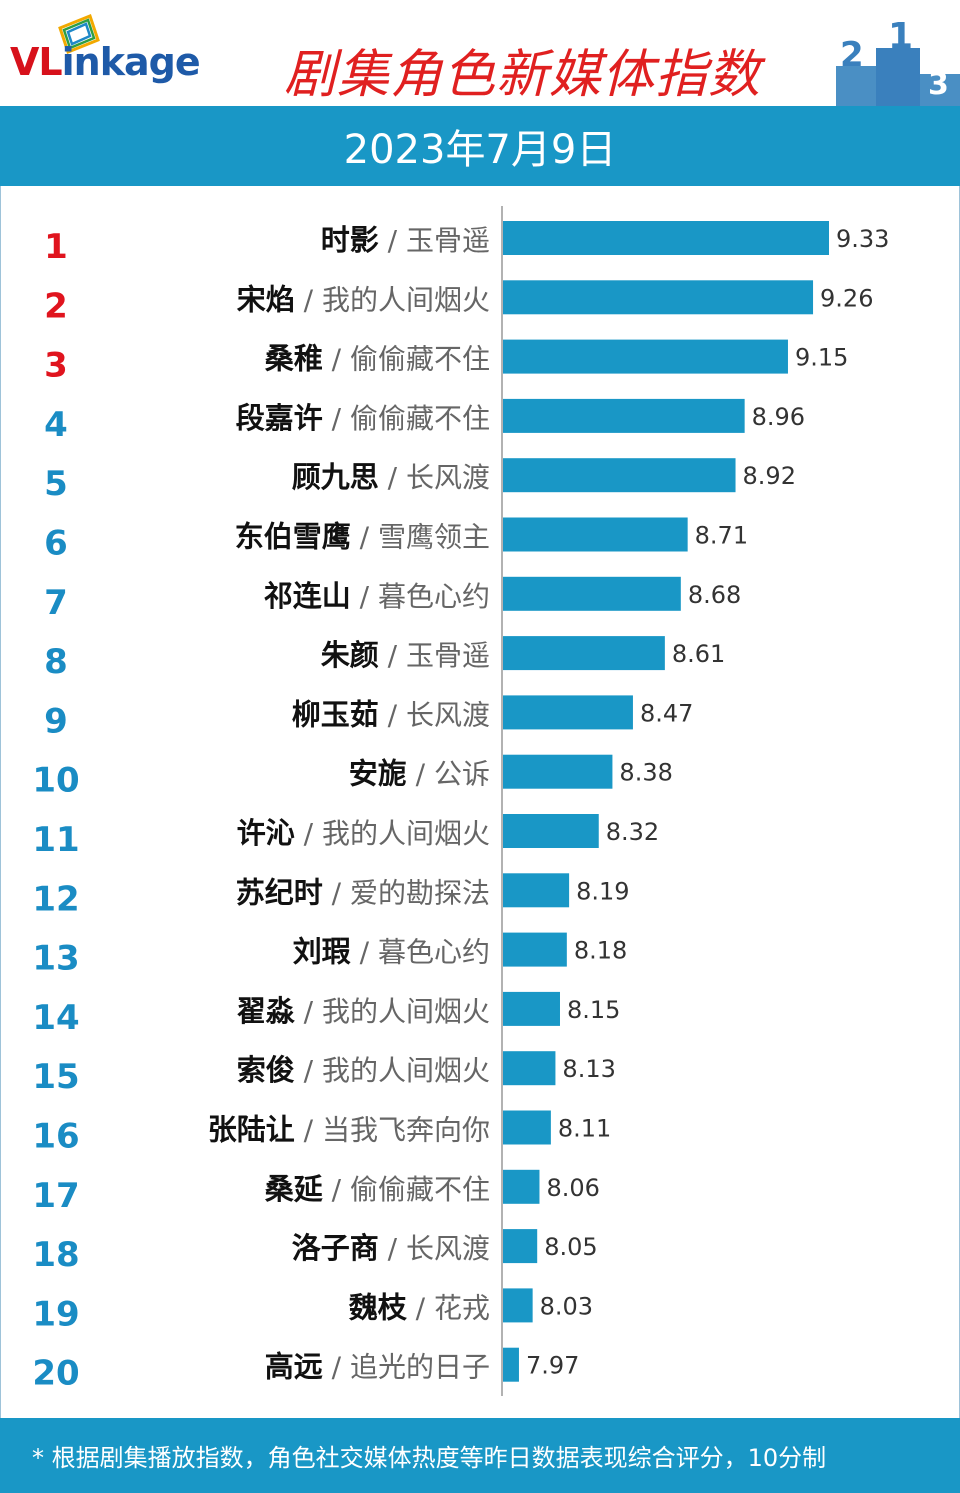 The width and height of the screenshot is (960, 1493). What do you see at coordinates (862, 239) in the screenshot?
I see `value-label: 9.33` at bounding box center [862, 239].